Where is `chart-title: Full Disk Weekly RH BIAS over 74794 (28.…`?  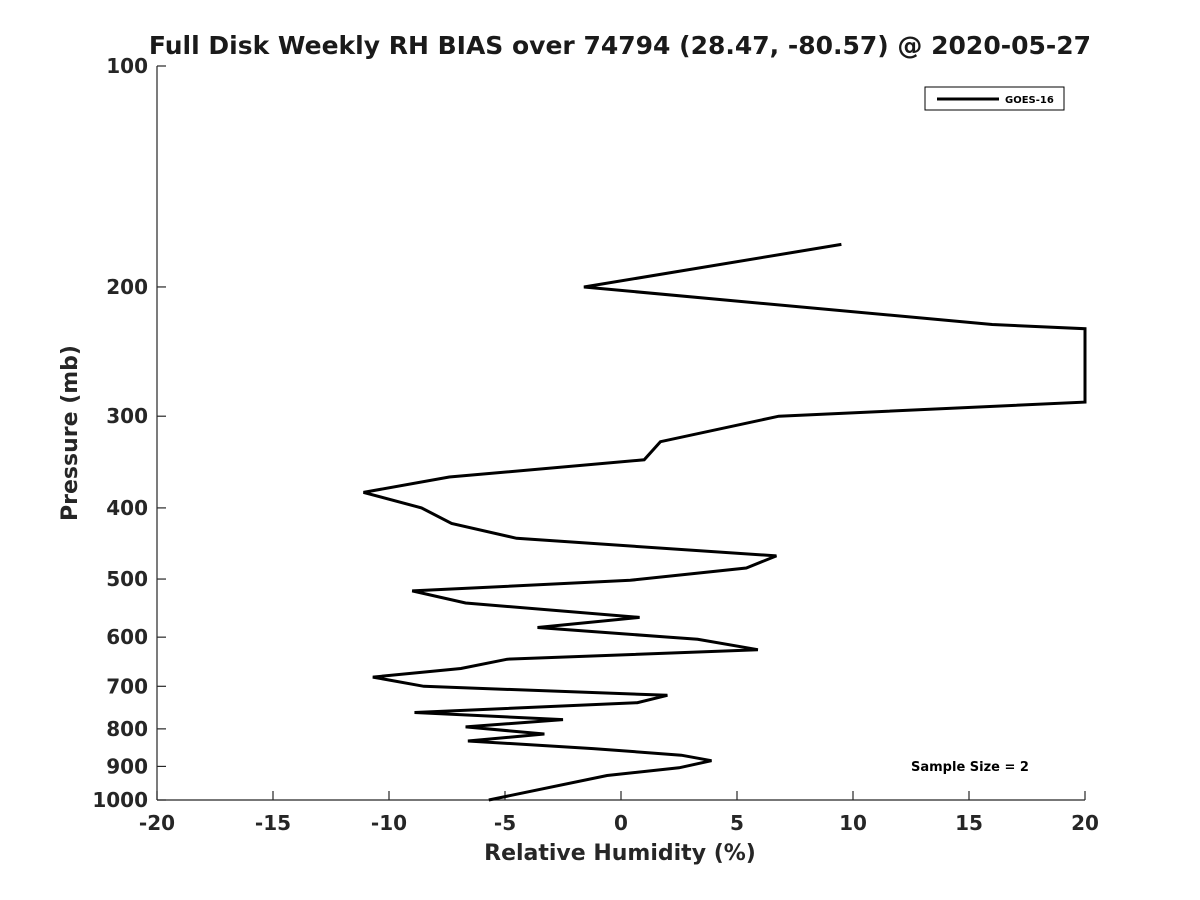 chart-title: Full Disk Weekly RH BIAS over 74794 (28.… is located at coordinates (620, 45).